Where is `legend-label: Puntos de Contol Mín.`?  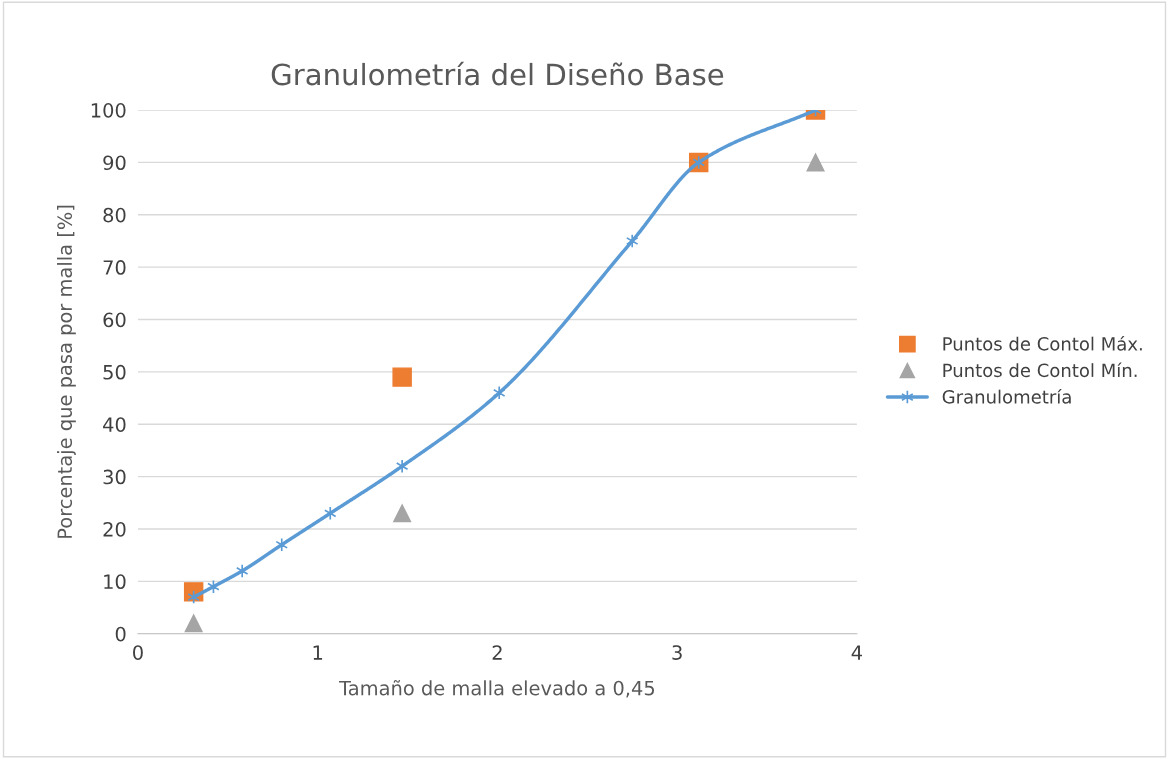 legend-label: Puntos de Contol Mín. is located at coordinates (1040, 370).